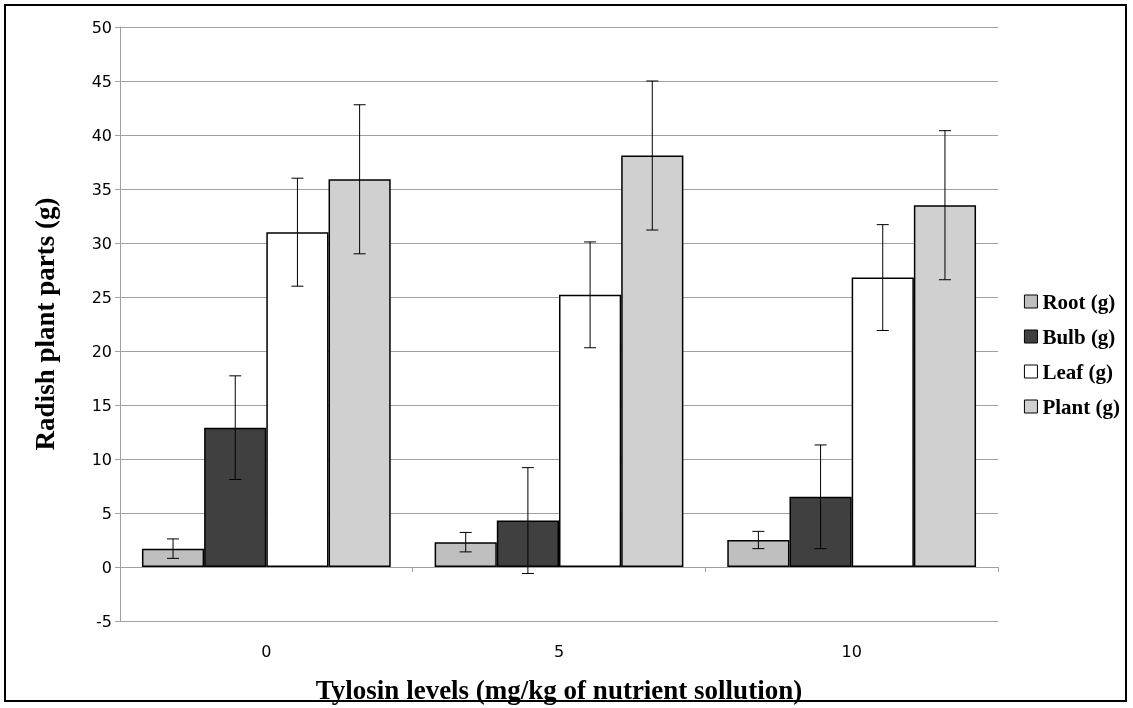 This screenshot has height=708, width=1133. I want to click on x-tick-label: 5, so click(559, 651).